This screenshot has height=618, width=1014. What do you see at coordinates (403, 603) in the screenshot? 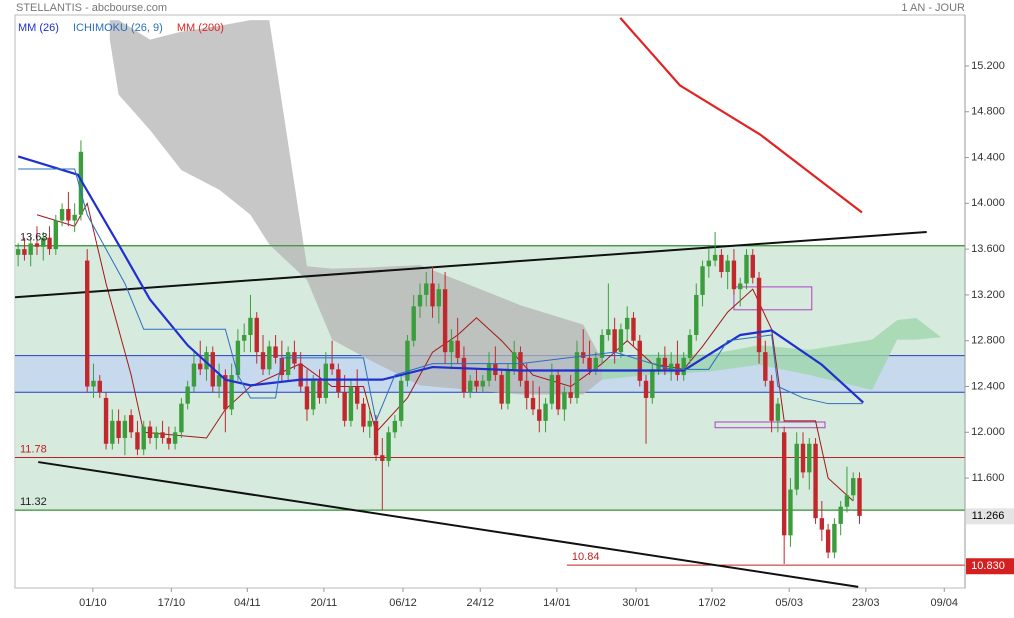
I see `x-tick-label: 06/12` at bounding box center [403, 603].